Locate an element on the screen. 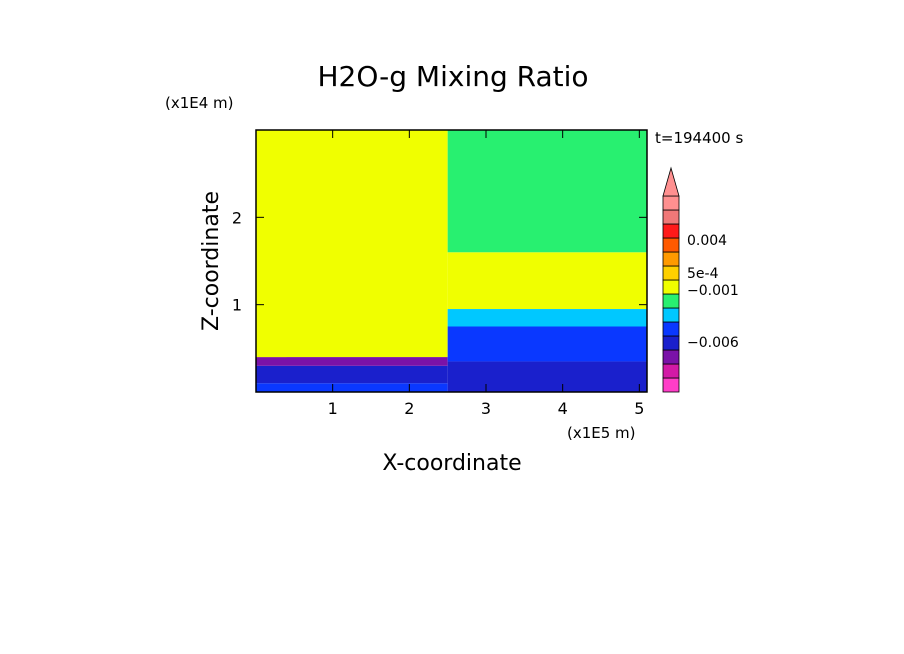 This screenshot has width=904, height=654. colorbar-label: −0.001 is located at coordinates (713, 291).